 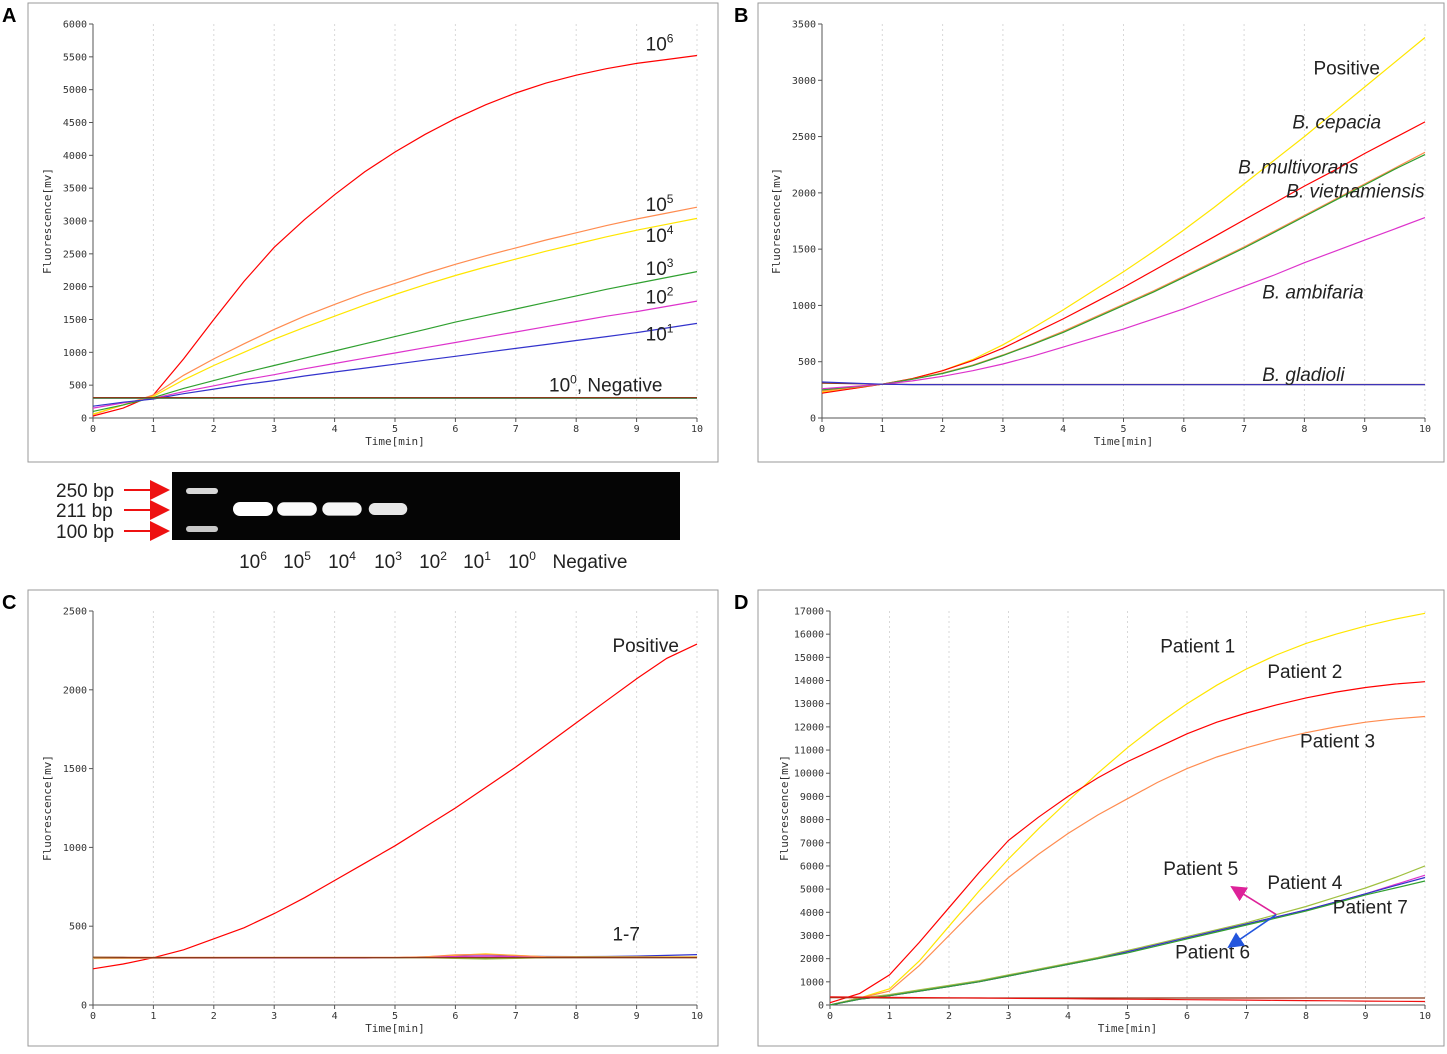 What do you see at coordinates (1312, 293) in the screenshot?
I see `series-annotation: B. ambifaria` at bounding box center [1312, 293].